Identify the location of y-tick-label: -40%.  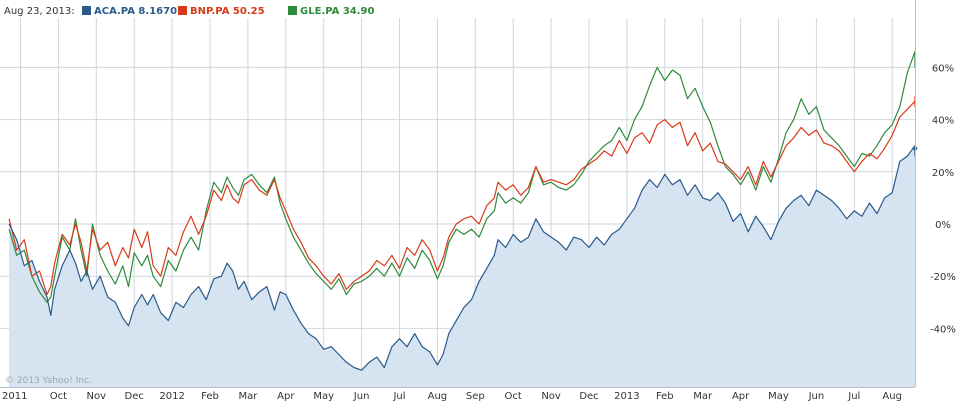
(943, 329).